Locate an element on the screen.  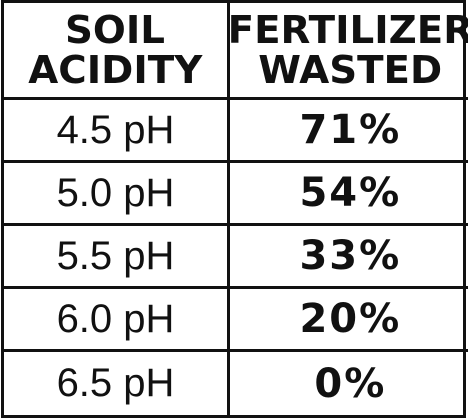
header-soil-acidity-line2: ACIDITY is located at coordinates (115, 70).